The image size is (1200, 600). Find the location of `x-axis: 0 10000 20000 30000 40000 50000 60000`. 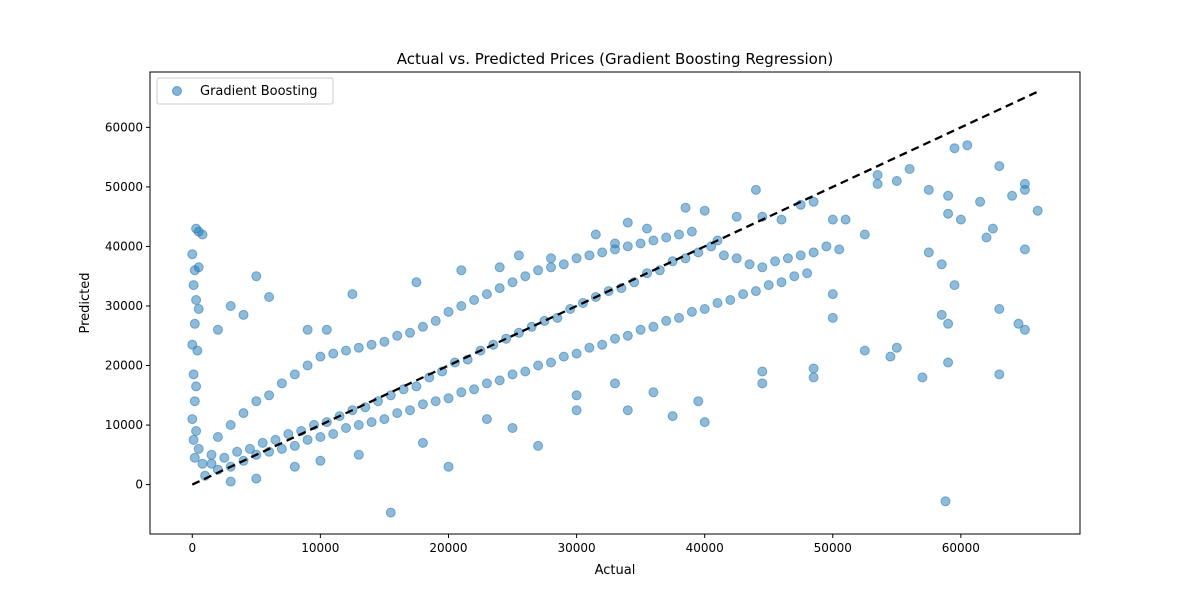

x-axis: 0 10000 20000 30000 40000 50000 60000 is located at coordinates (584, 544).